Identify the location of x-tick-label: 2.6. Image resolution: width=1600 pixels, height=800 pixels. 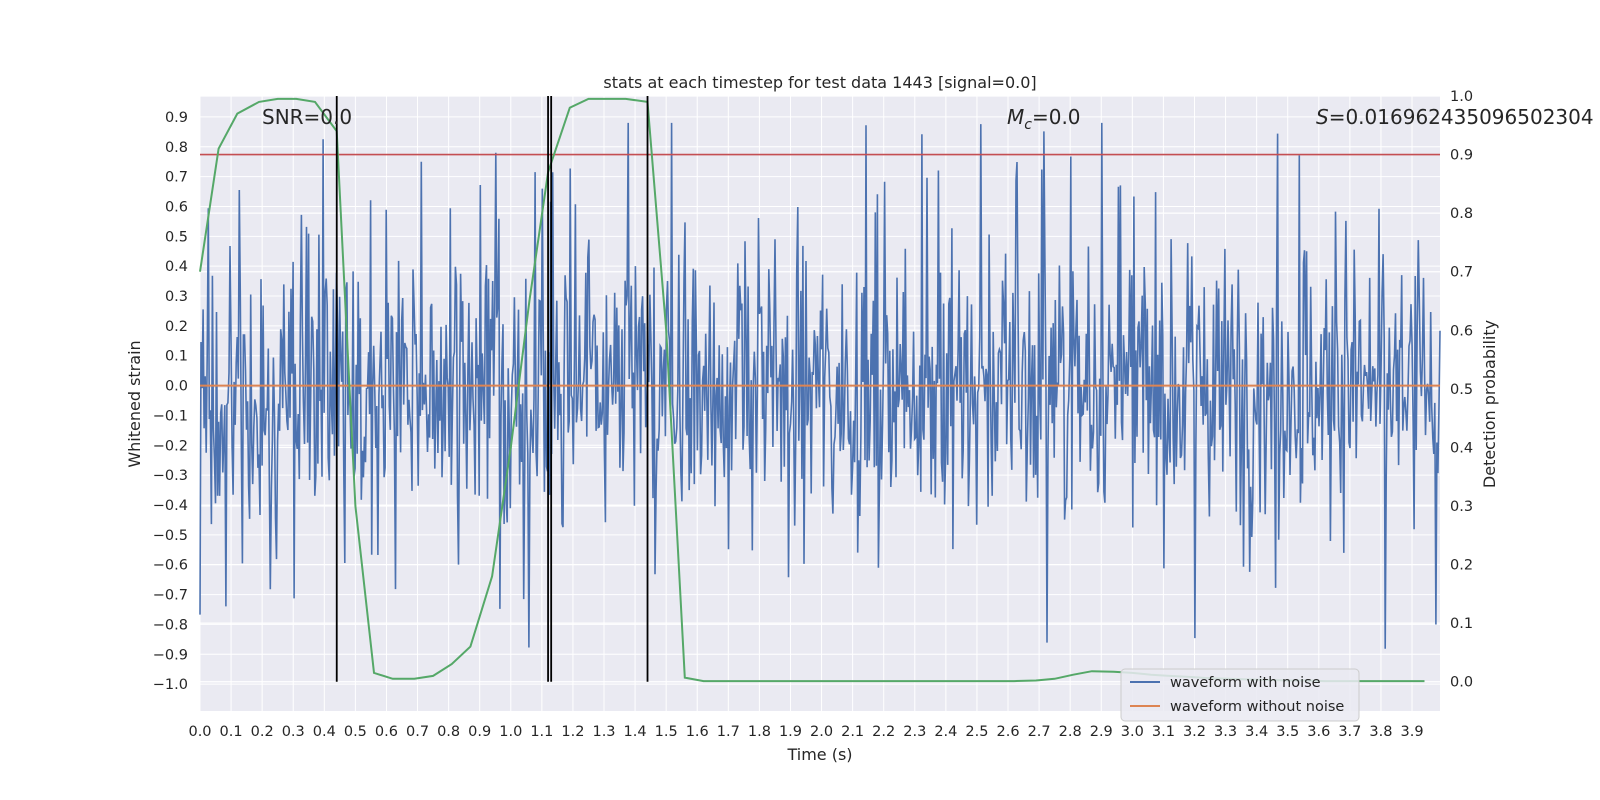
(1007, 732).